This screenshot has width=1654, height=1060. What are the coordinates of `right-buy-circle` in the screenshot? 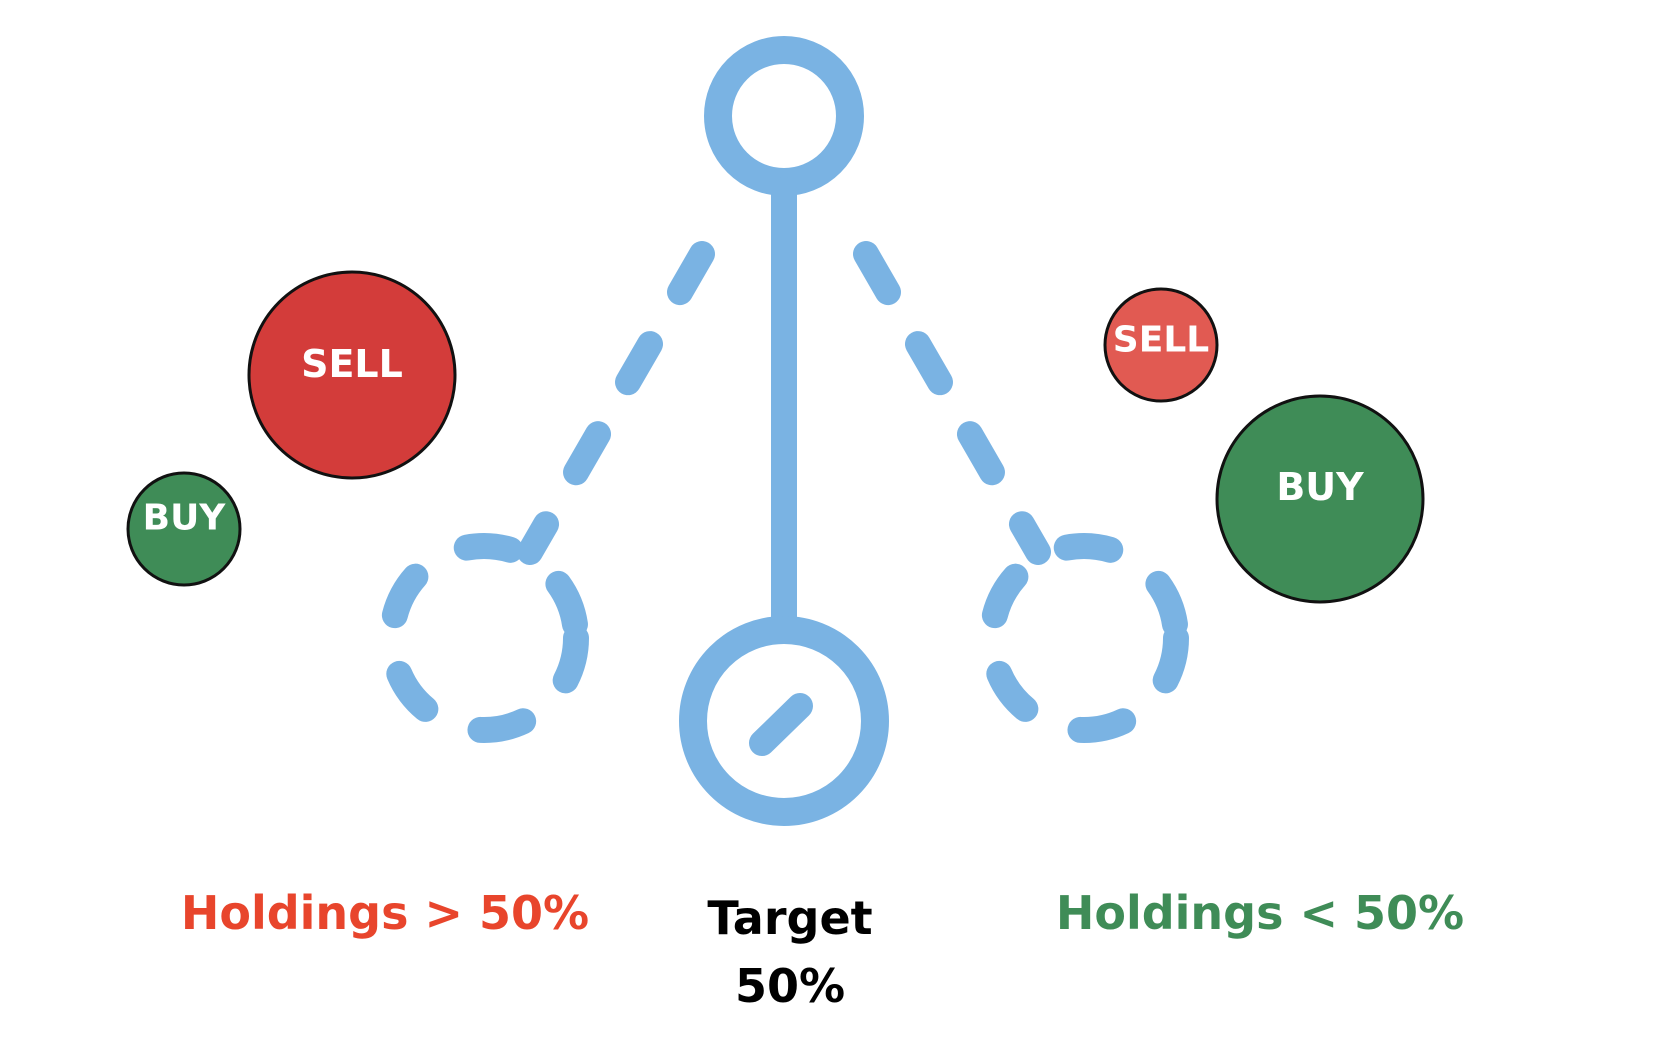 It's located at (1320, 499).